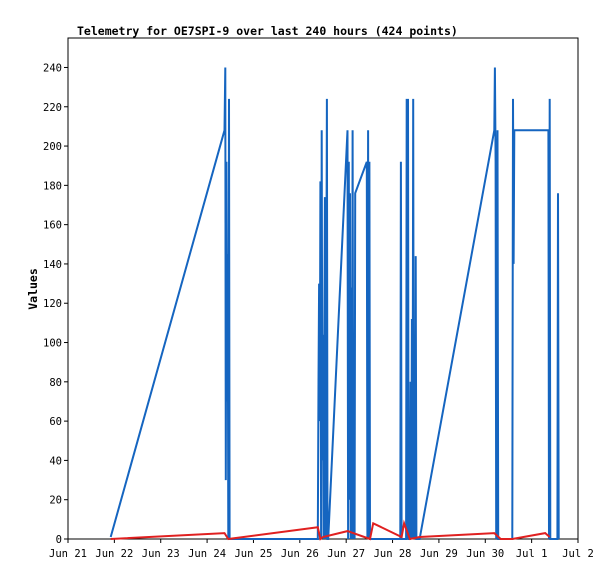  I want to click on y-tick-label: 120, so click(52, 304).